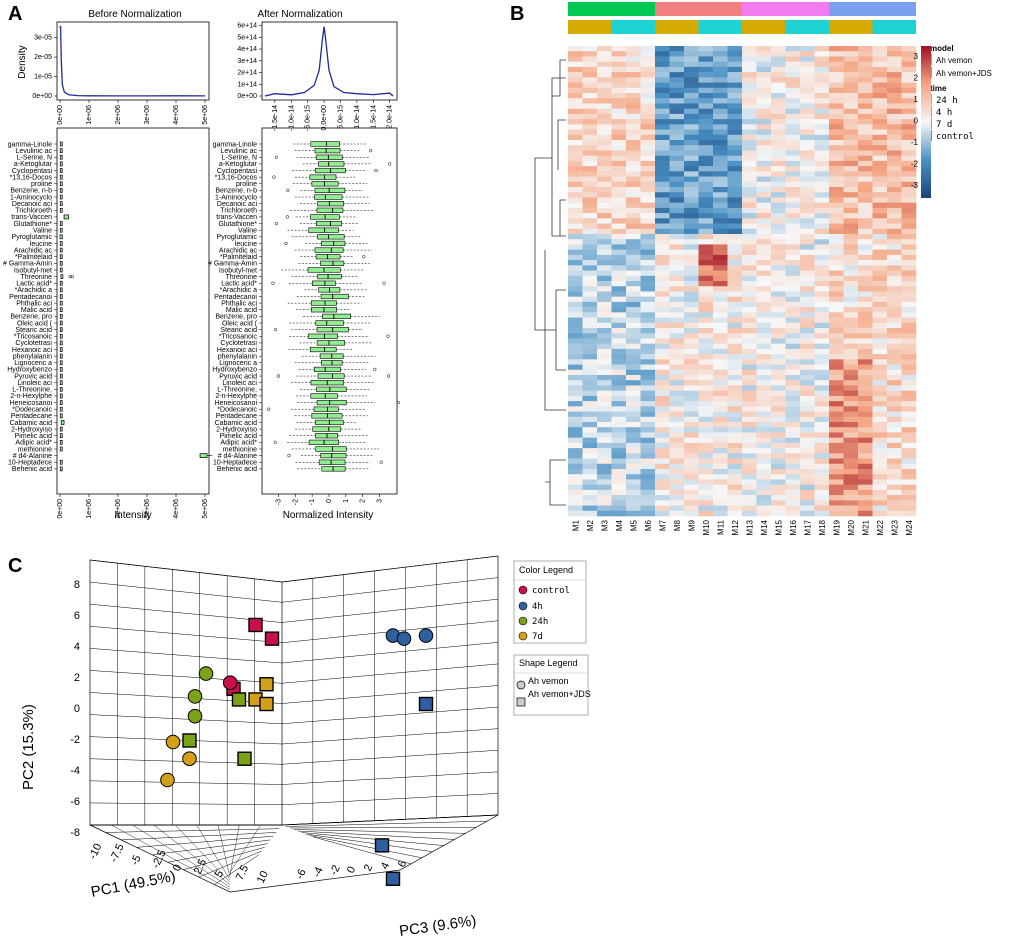 This screenshot has height=950, width=1024. I want to click on box-after-label: Trichloroeth, so click(238, 211).